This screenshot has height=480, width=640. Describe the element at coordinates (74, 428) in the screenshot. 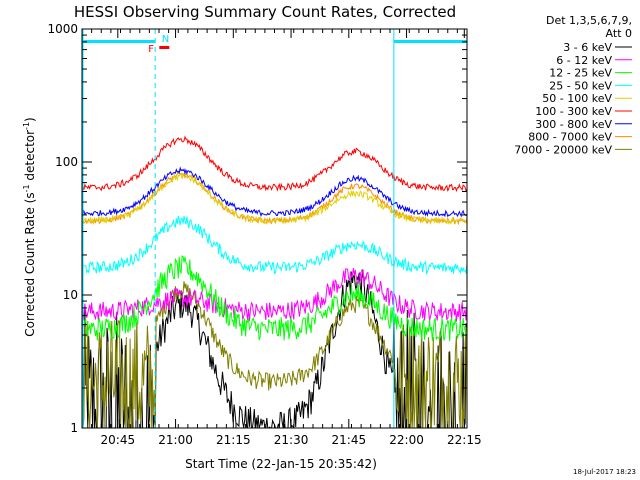

I see `y-tick-label: 1` at that location.